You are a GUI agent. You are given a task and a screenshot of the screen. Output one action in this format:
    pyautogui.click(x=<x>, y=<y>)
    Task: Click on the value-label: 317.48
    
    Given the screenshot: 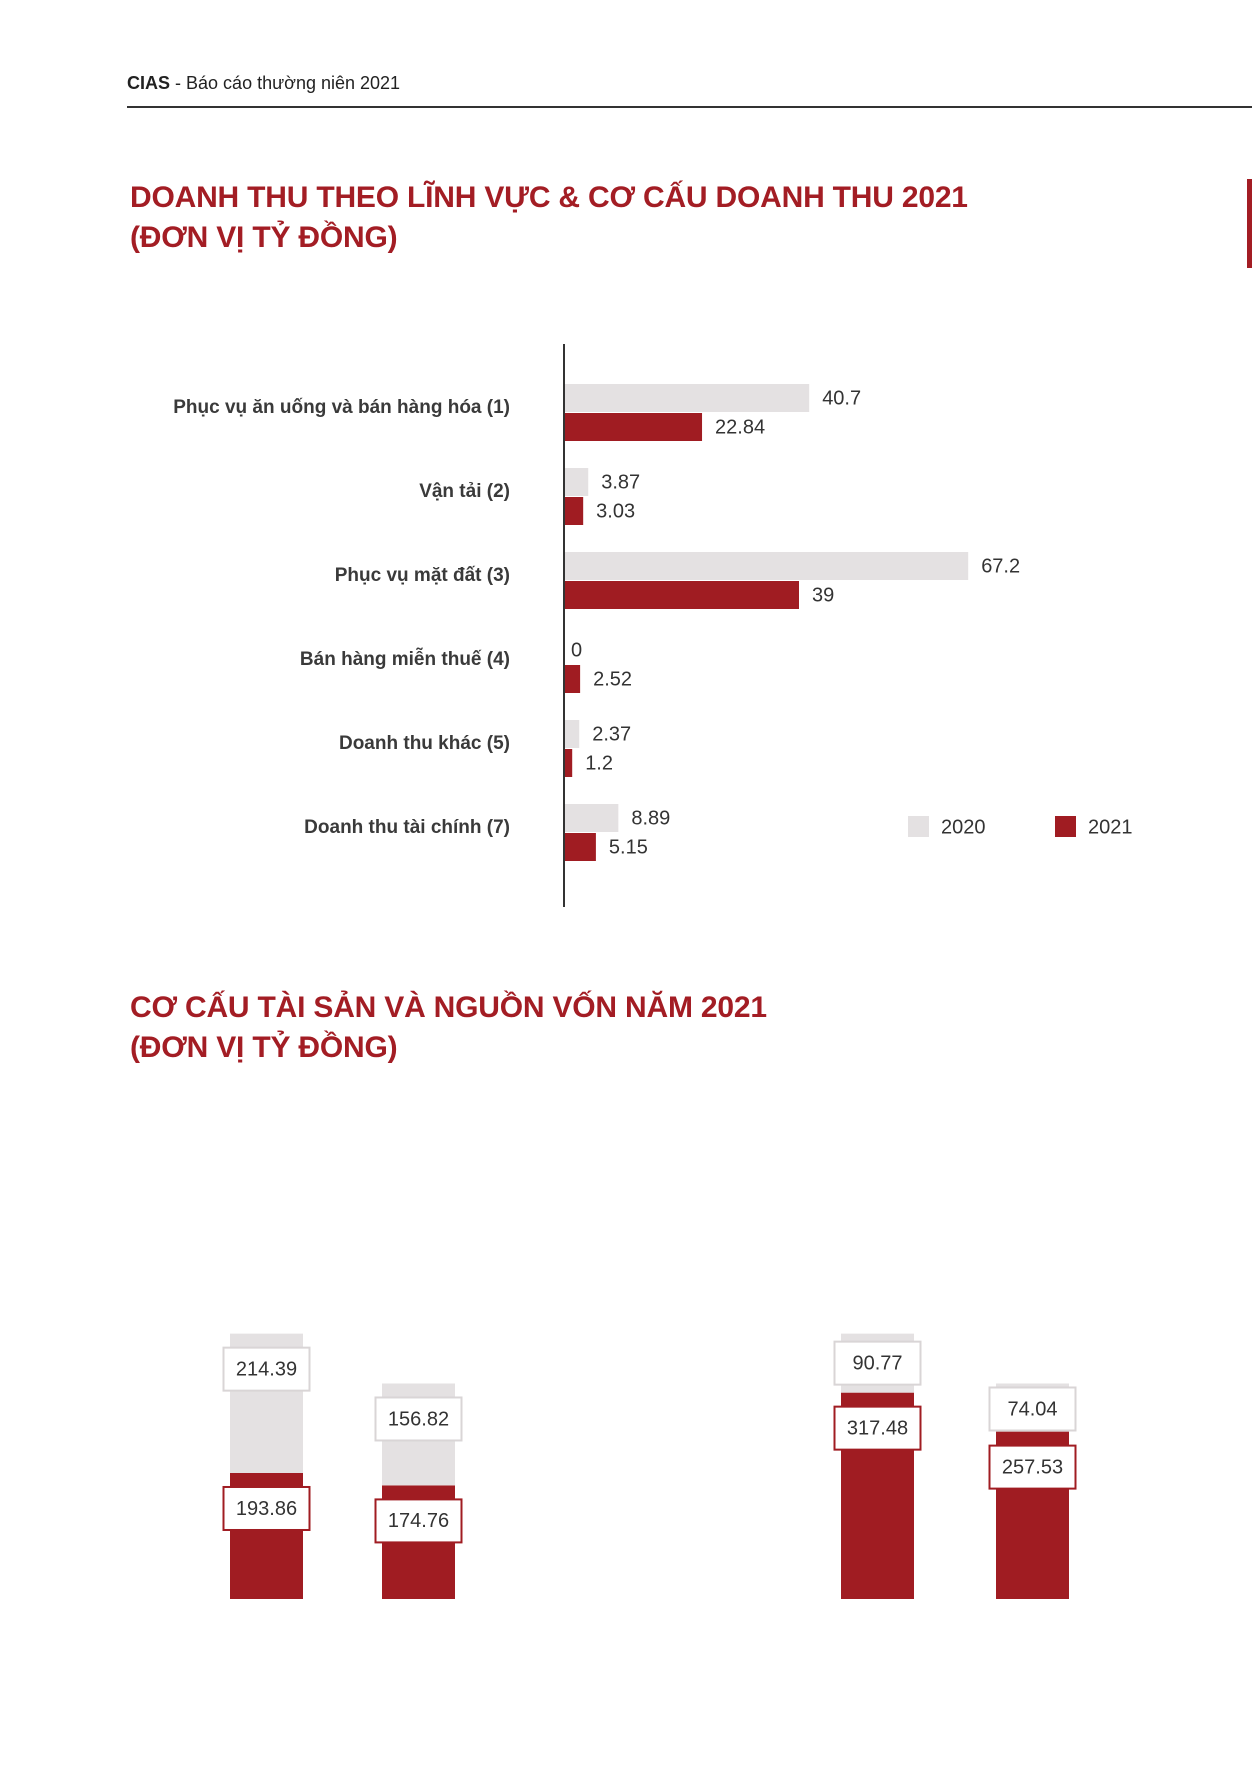 What is the action you would take?
    pyautogui.click(x=877, y=1428)
    